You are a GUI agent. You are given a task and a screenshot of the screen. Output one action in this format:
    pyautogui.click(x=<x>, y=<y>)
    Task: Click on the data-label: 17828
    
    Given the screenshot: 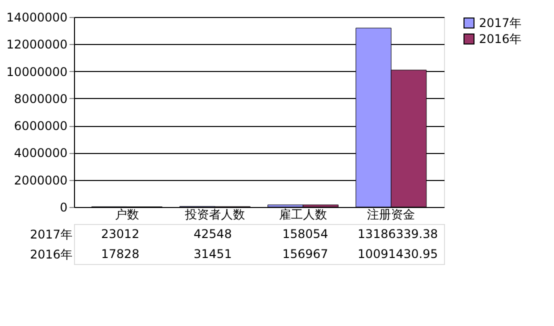 What is the action you would take?
    pyautogui.click(x=120, y=254)
    